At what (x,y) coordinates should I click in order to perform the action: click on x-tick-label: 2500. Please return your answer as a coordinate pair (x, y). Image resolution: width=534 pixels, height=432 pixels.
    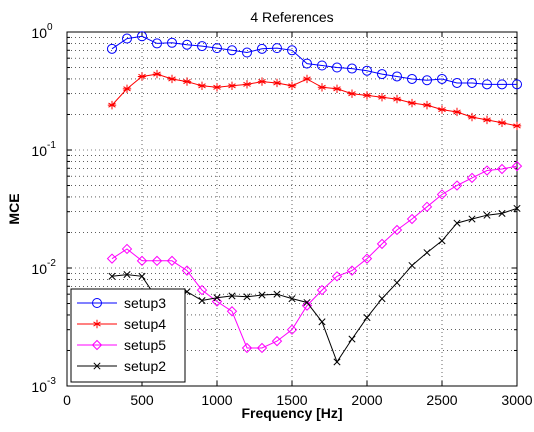
    Looking at the image, I should click on (441, 400).